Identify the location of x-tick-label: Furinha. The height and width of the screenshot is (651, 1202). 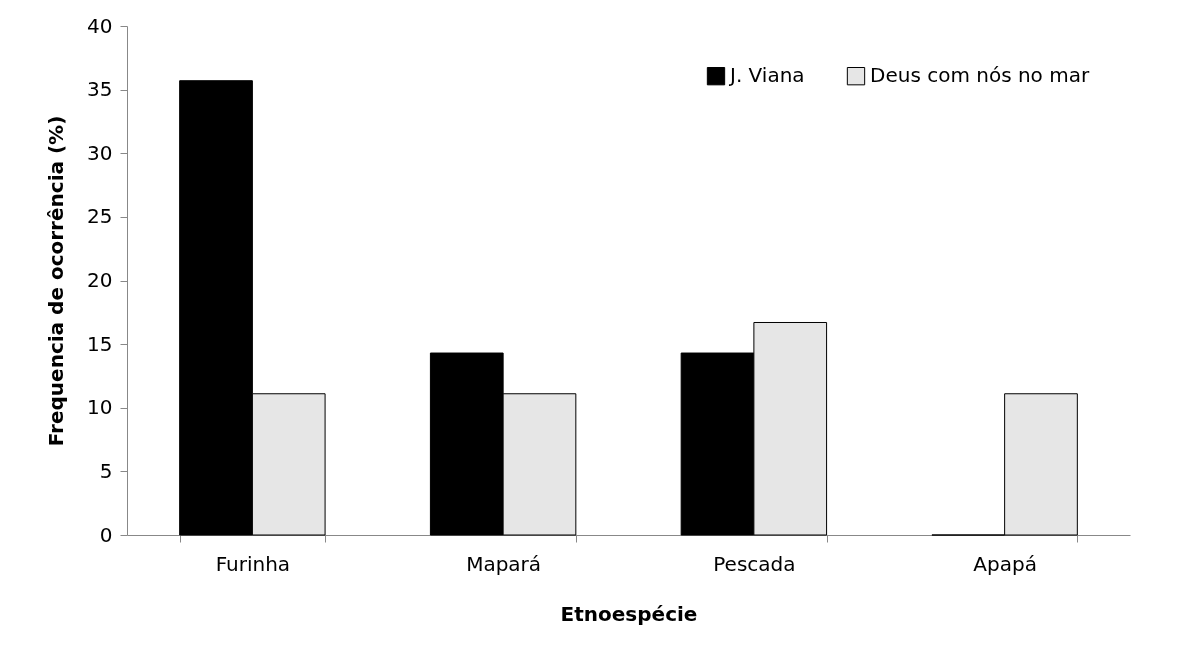
(253, 563).